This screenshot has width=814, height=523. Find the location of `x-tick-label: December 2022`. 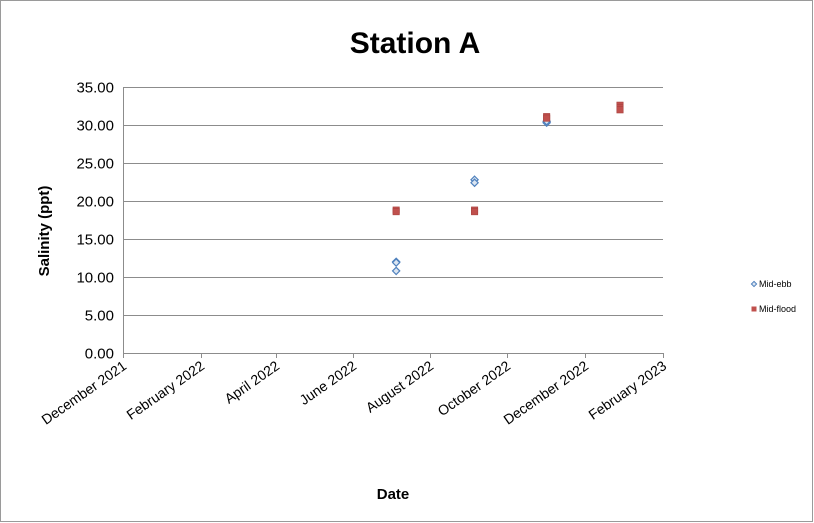

x-tick-label: December 2022 is located at coordinates (545, 392).